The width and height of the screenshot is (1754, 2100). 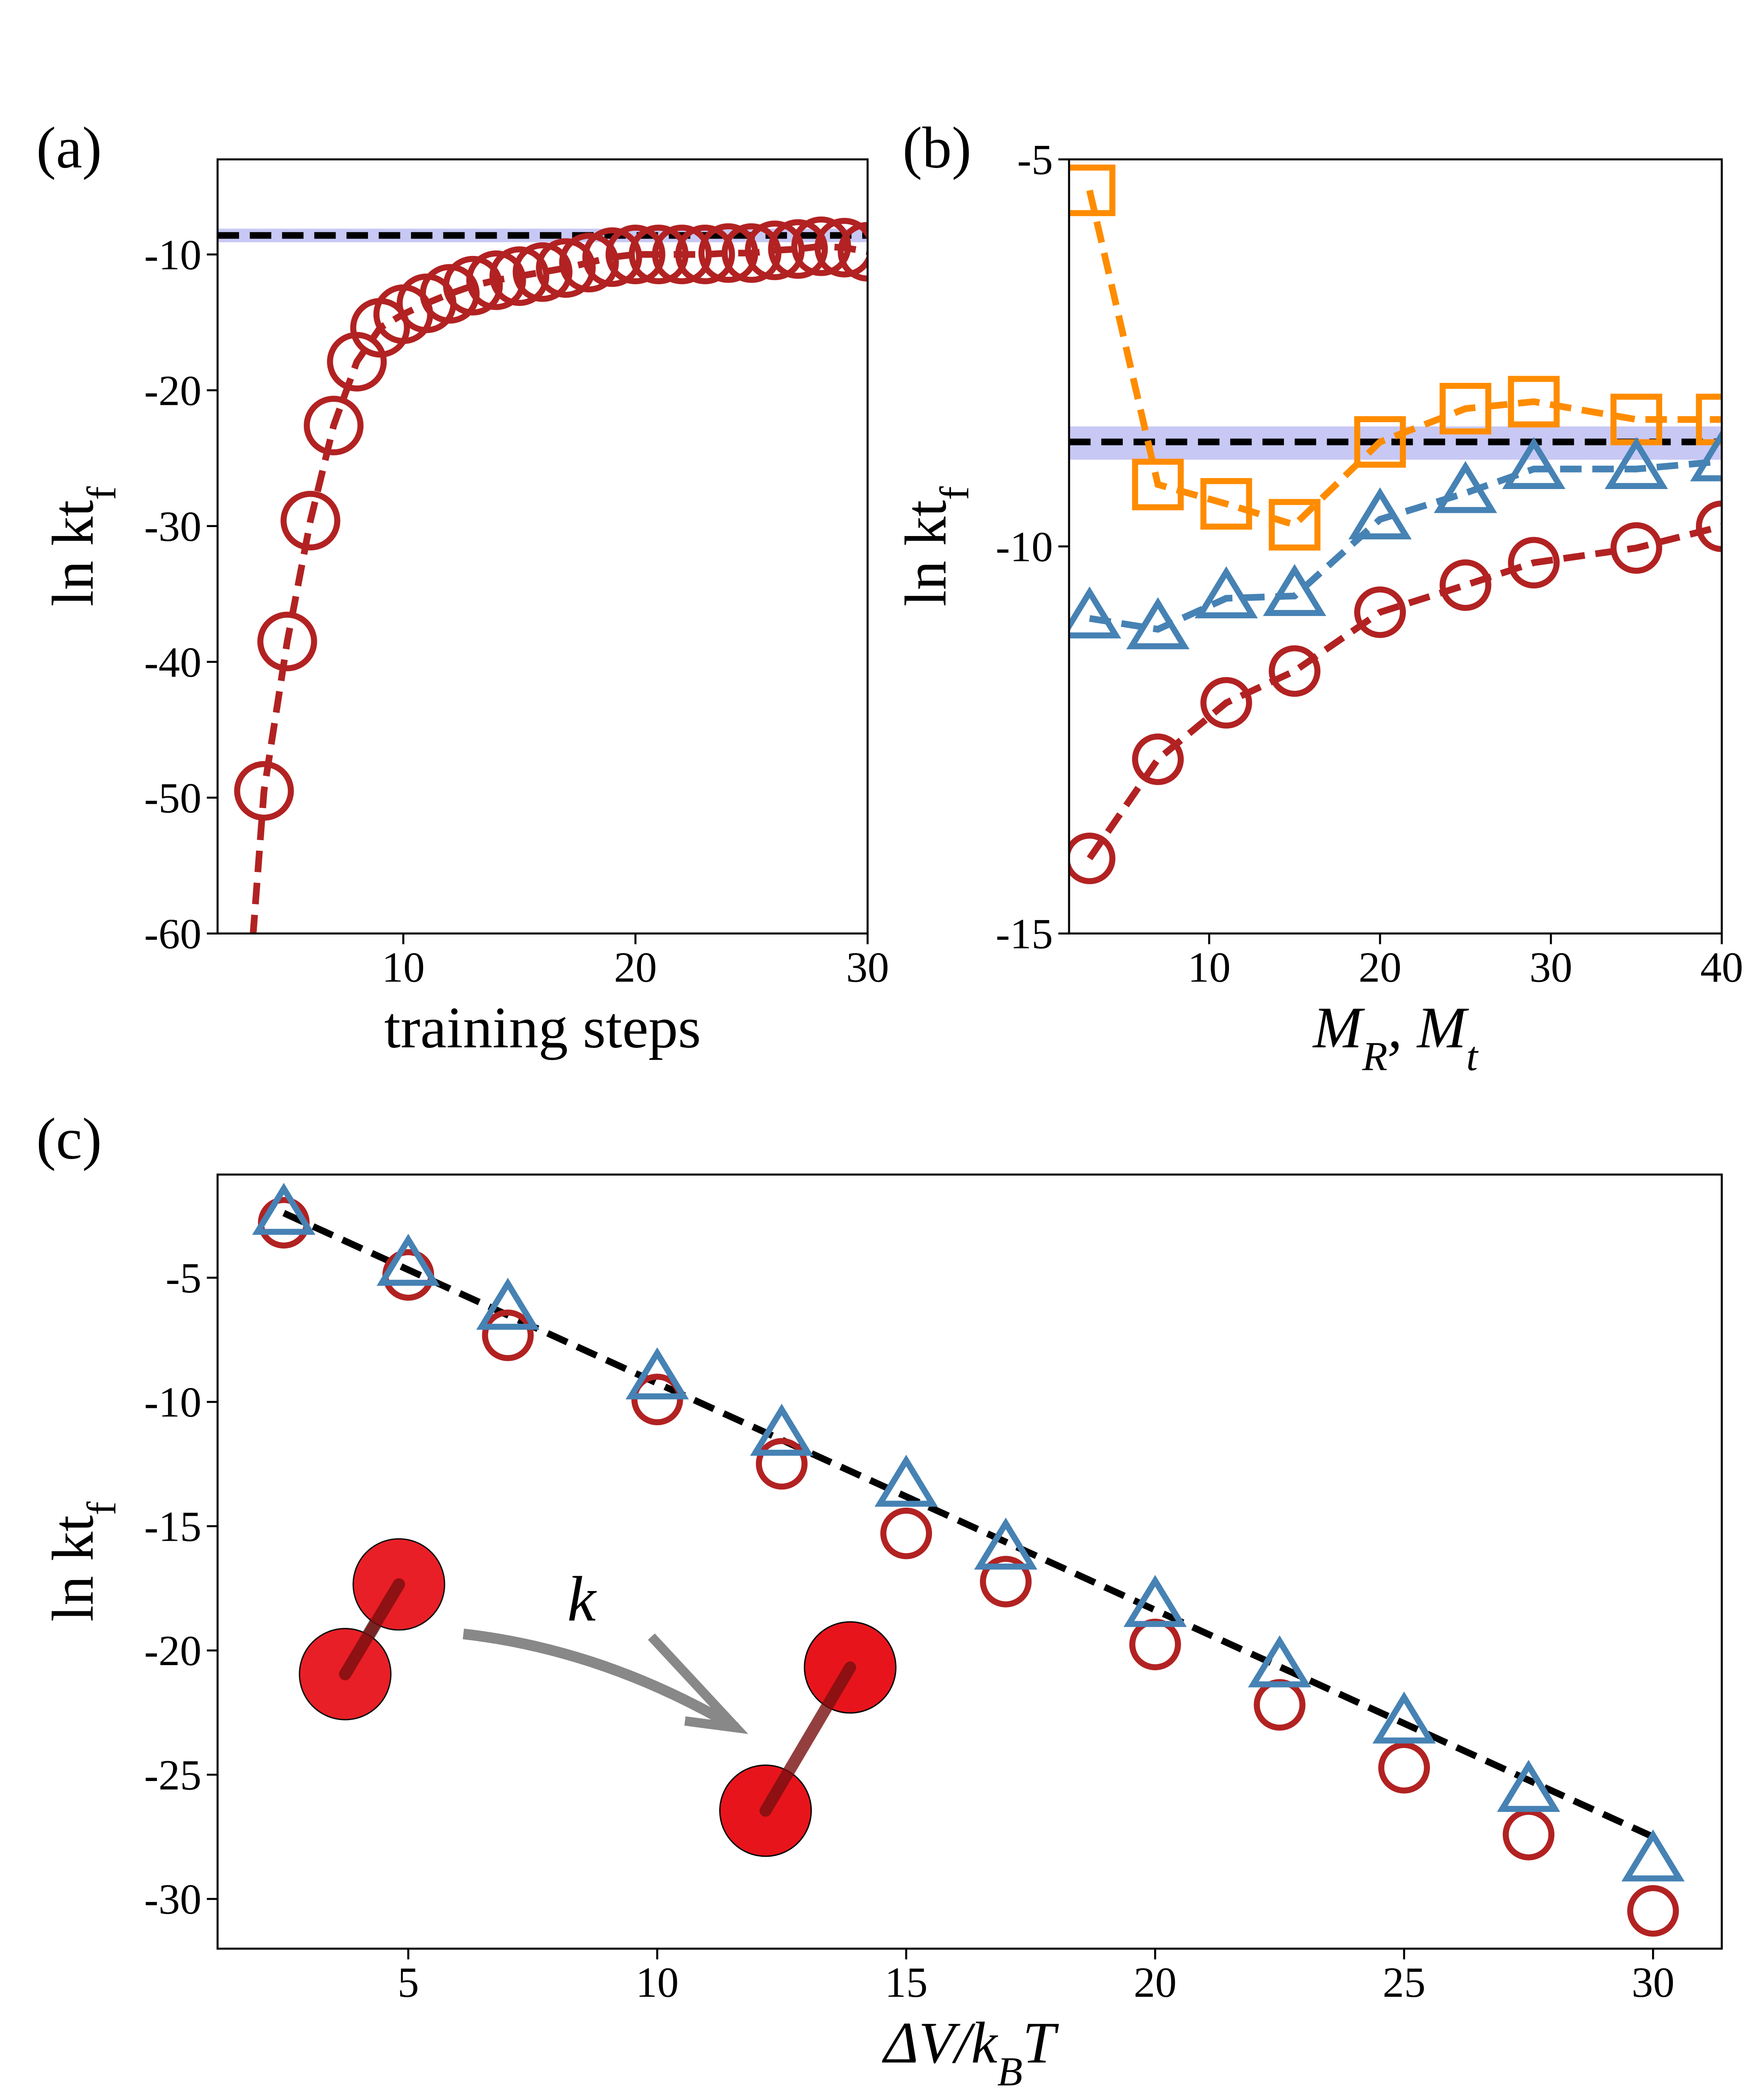 What do you see at coordinates (1041, 2044) in the screenshot?
I see `x-axis-label-part: T` at bounding box center [1041, 2044].